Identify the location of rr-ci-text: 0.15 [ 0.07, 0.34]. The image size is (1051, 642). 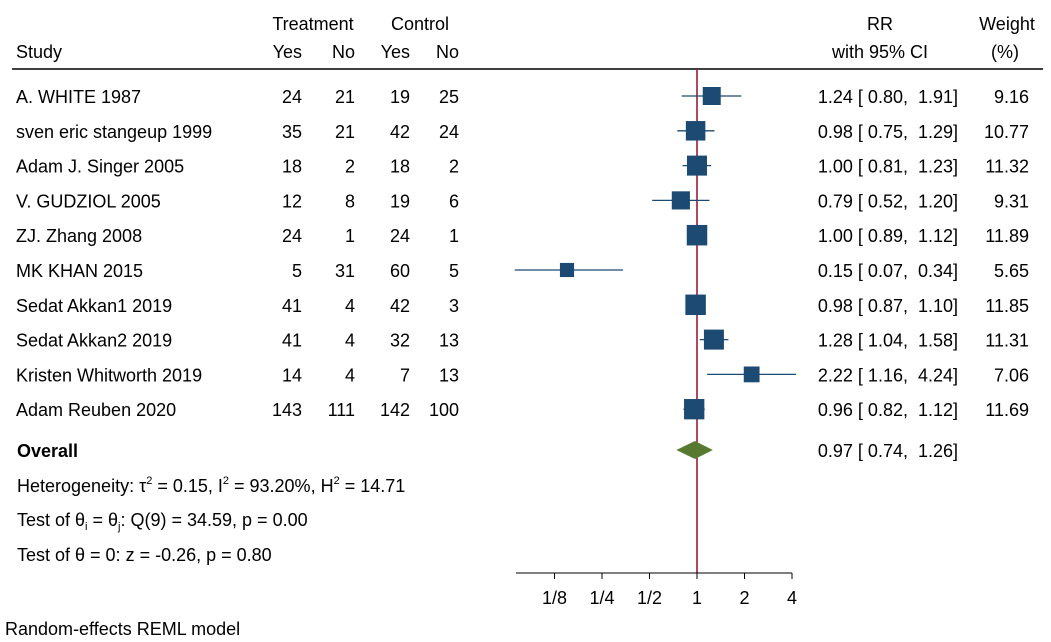
(888, 271).